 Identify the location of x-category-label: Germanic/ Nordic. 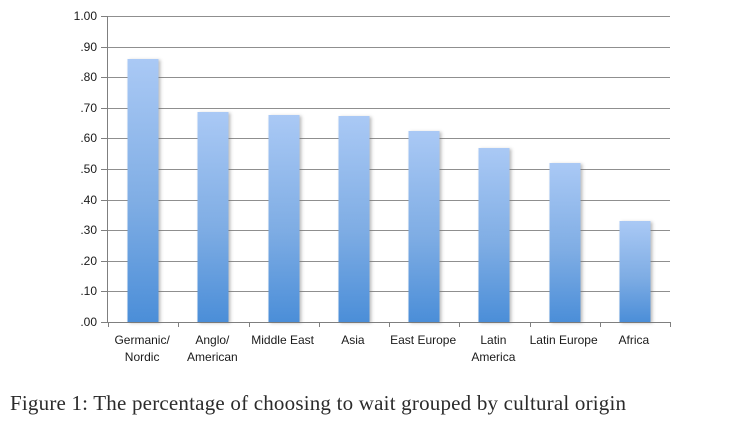
(142, 348).